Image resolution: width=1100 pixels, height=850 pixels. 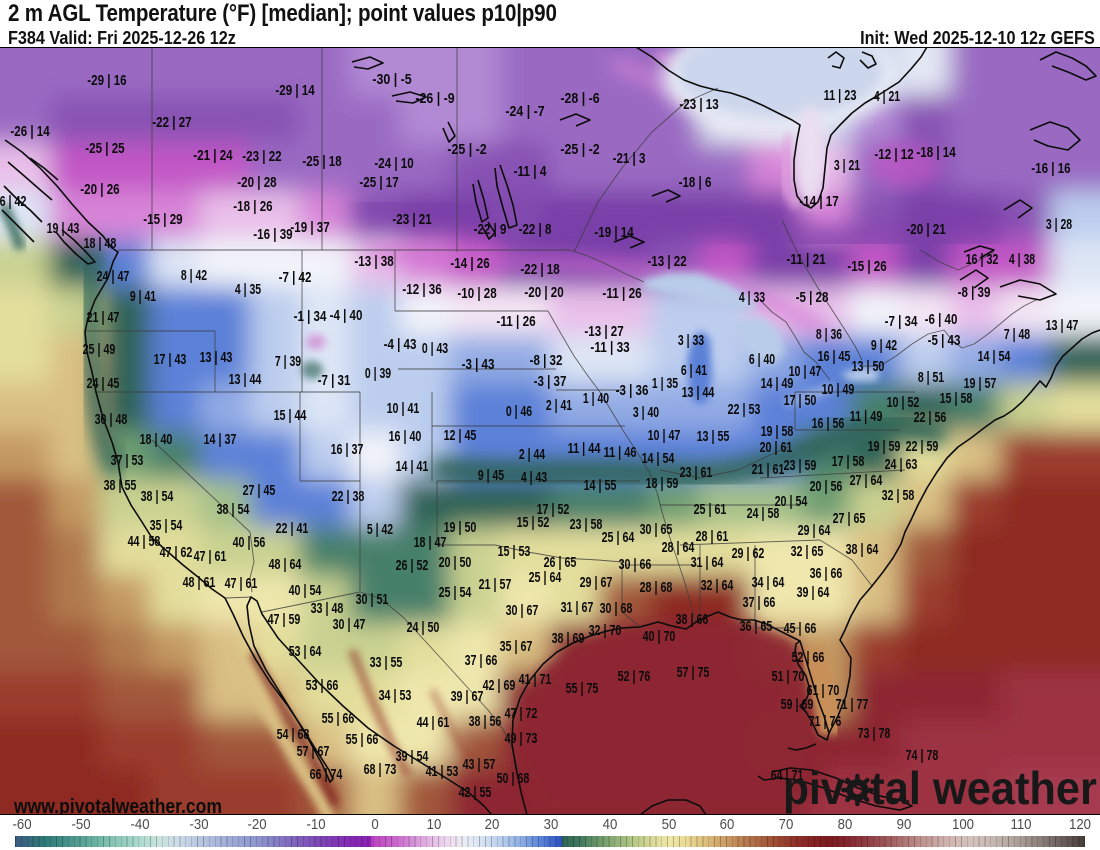 I want to click on svg-text: 31 | 64, so click(x=707, y=563).